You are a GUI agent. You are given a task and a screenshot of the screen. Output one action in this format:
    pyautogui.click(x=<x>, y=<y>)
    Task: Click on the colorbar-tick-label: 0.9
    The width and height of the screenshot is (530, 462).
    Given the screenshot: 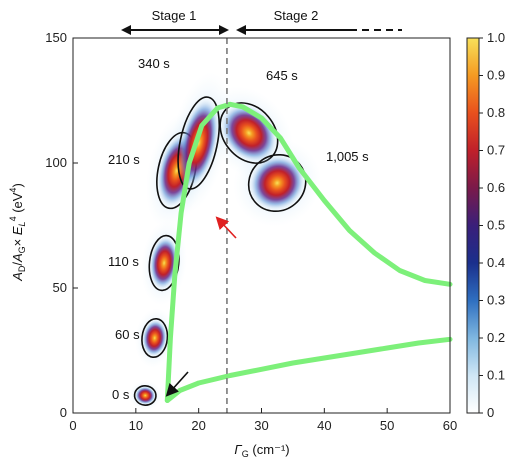 What is the action you would take?
    pyautogui.click(x=496, y=75)
    